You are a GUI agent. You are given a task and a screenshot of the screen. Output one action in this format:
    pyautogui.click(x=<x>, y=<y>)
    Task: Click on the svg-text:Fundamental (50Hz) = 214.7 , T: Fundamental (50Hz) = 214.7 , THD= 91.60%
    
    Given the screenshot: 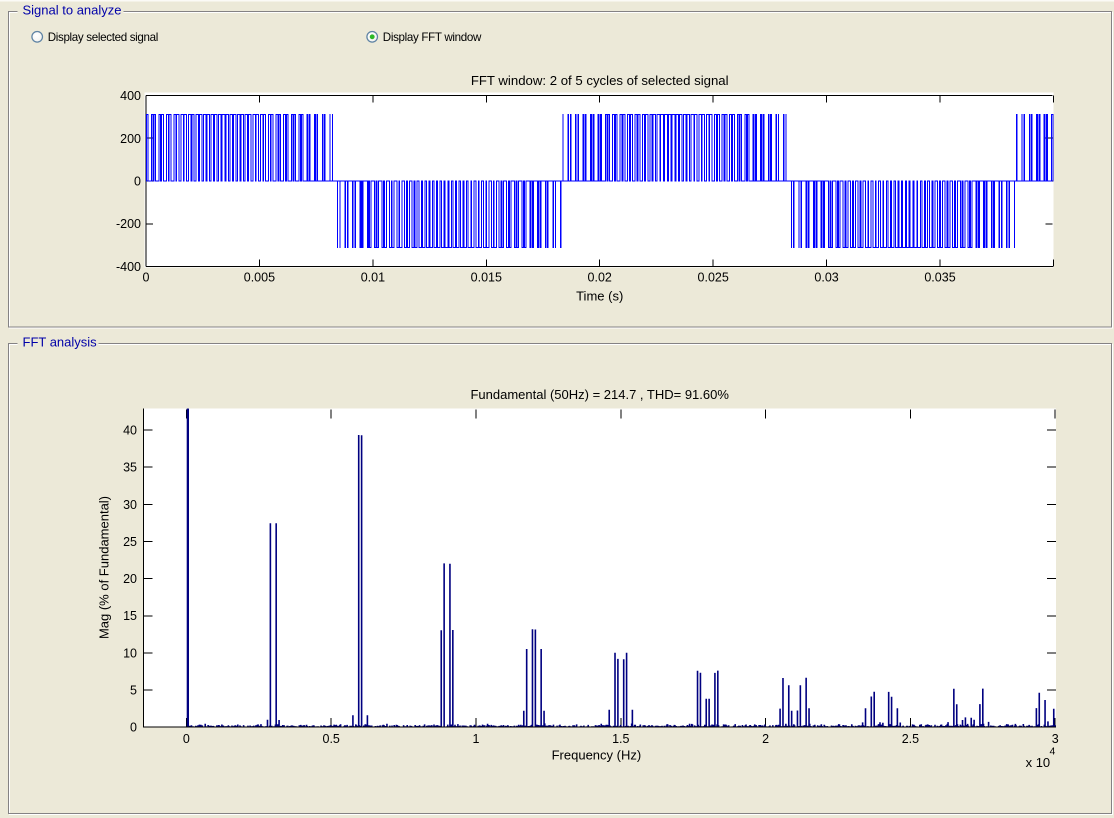 What is the action you would take?
    pyautogui.click(x=599, y=394)
    